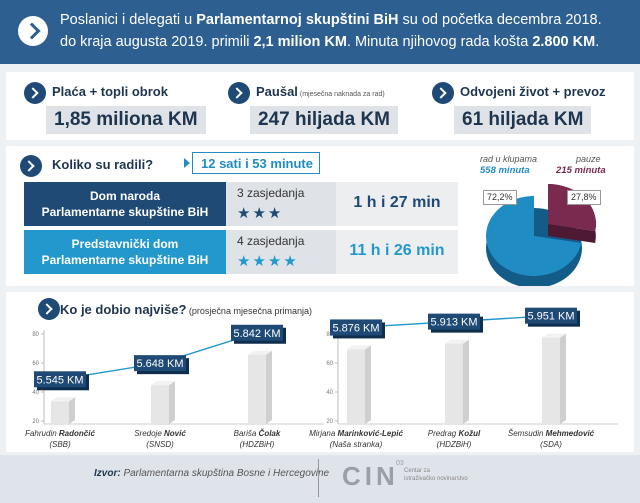  What do you see at coordinates (277, 91) in the screenshot?
I see `stat-label-text: Paušal` at bounding box center [277, 91].